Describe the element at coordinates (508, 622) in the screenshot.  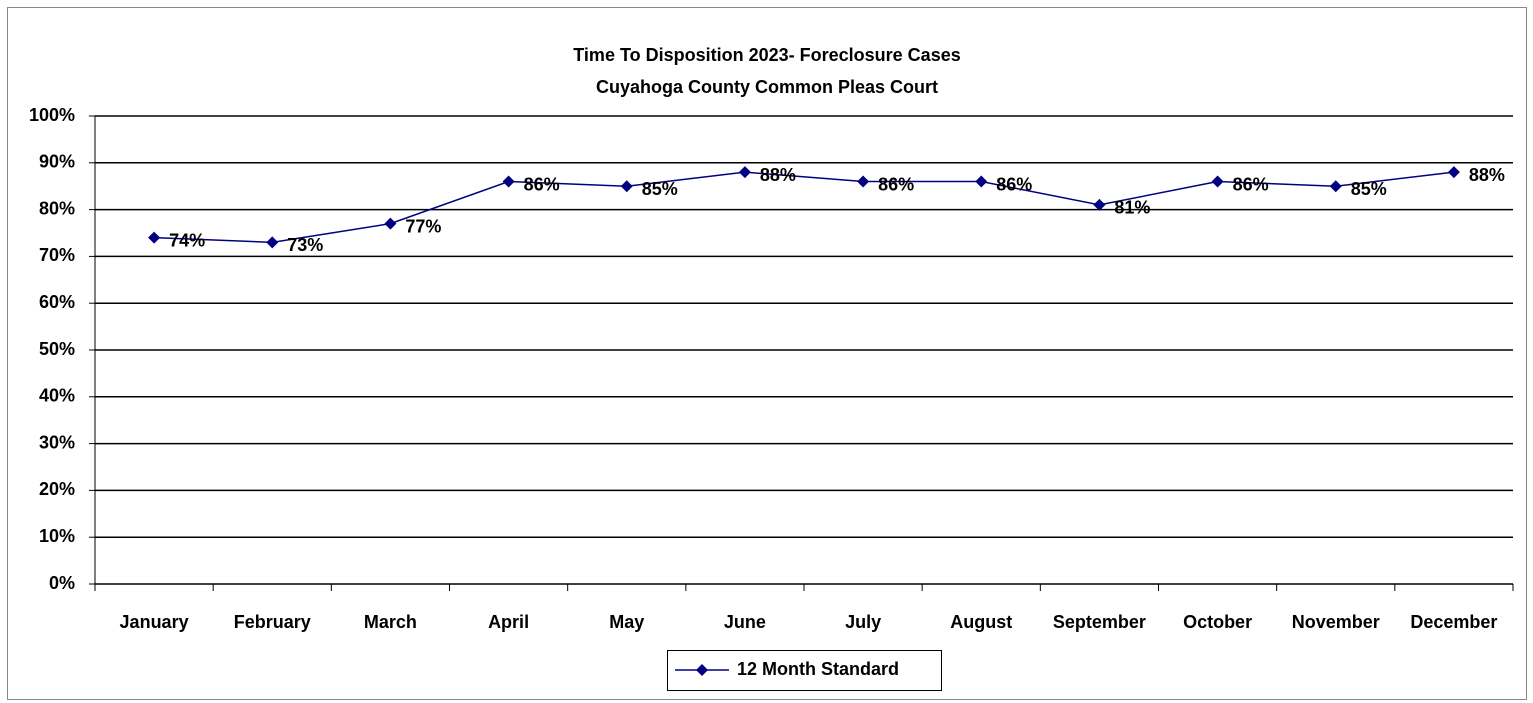
I see `x-tick-label: April` at that location.